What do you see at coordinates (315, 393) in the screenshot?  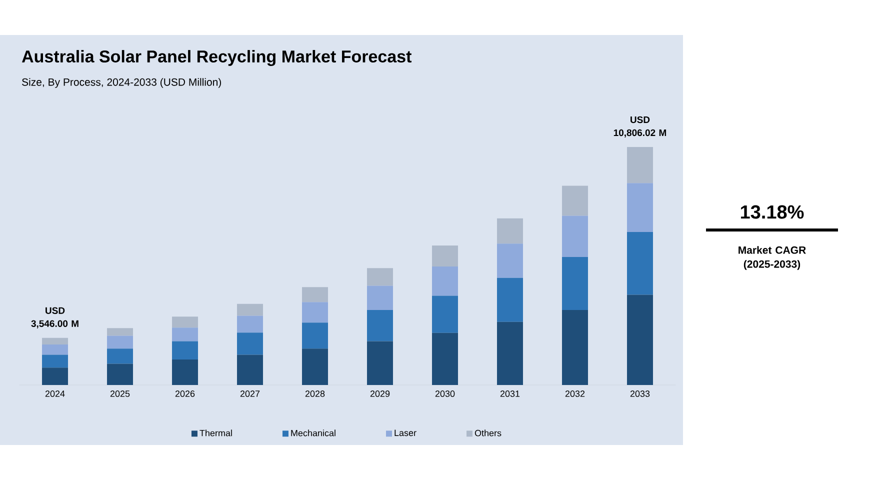 I see `x-tick-label: 2028` at bounding box center [315, 393].